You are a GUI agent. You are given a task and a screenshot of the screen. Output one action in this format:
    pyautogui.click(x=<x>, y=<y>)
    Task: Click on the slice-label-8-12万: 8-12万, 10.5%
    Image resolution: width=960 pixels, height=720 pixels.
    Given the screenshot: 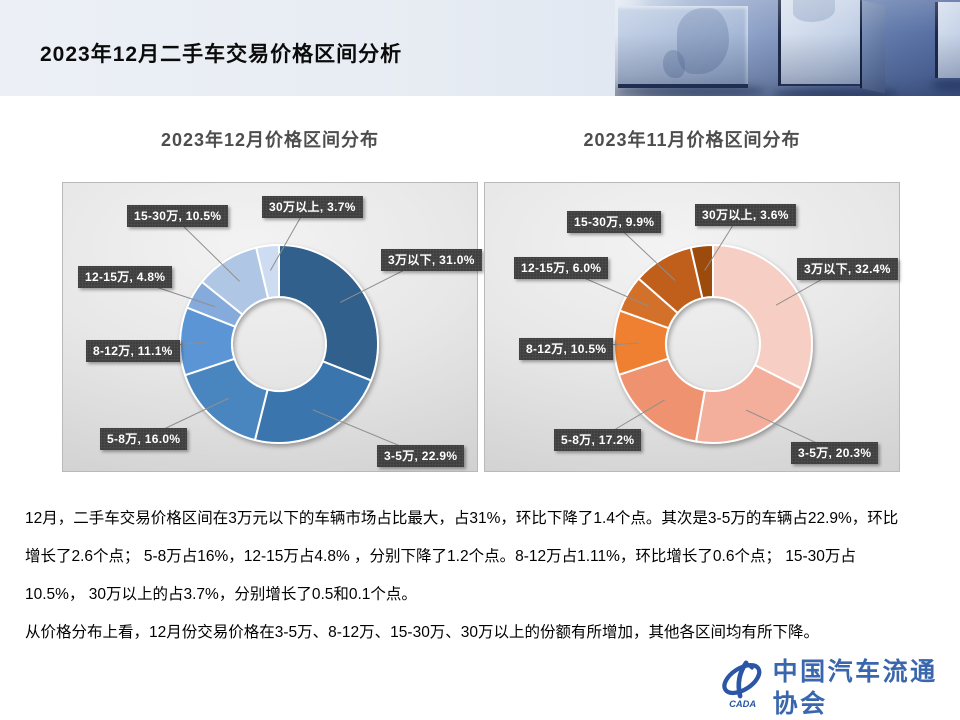 What is the action you would take?
    pyautogui.click(x=566, y=349)
    